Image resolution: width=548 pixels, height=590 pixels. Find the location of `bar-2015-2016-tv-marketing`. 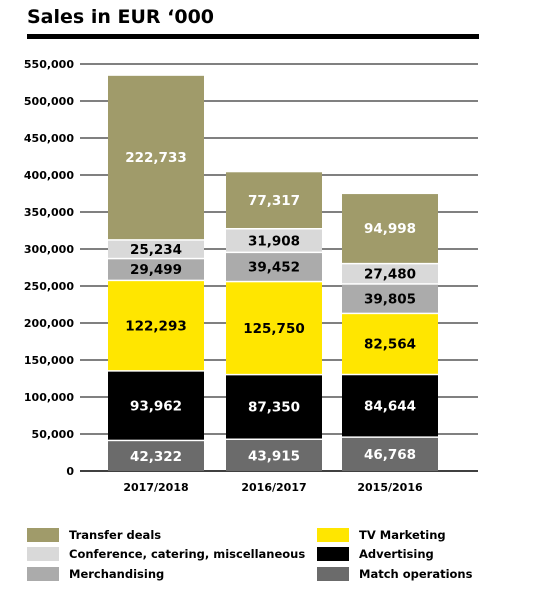

bar-2015-2016-tv-marketing is located at coordinates (390, 344).